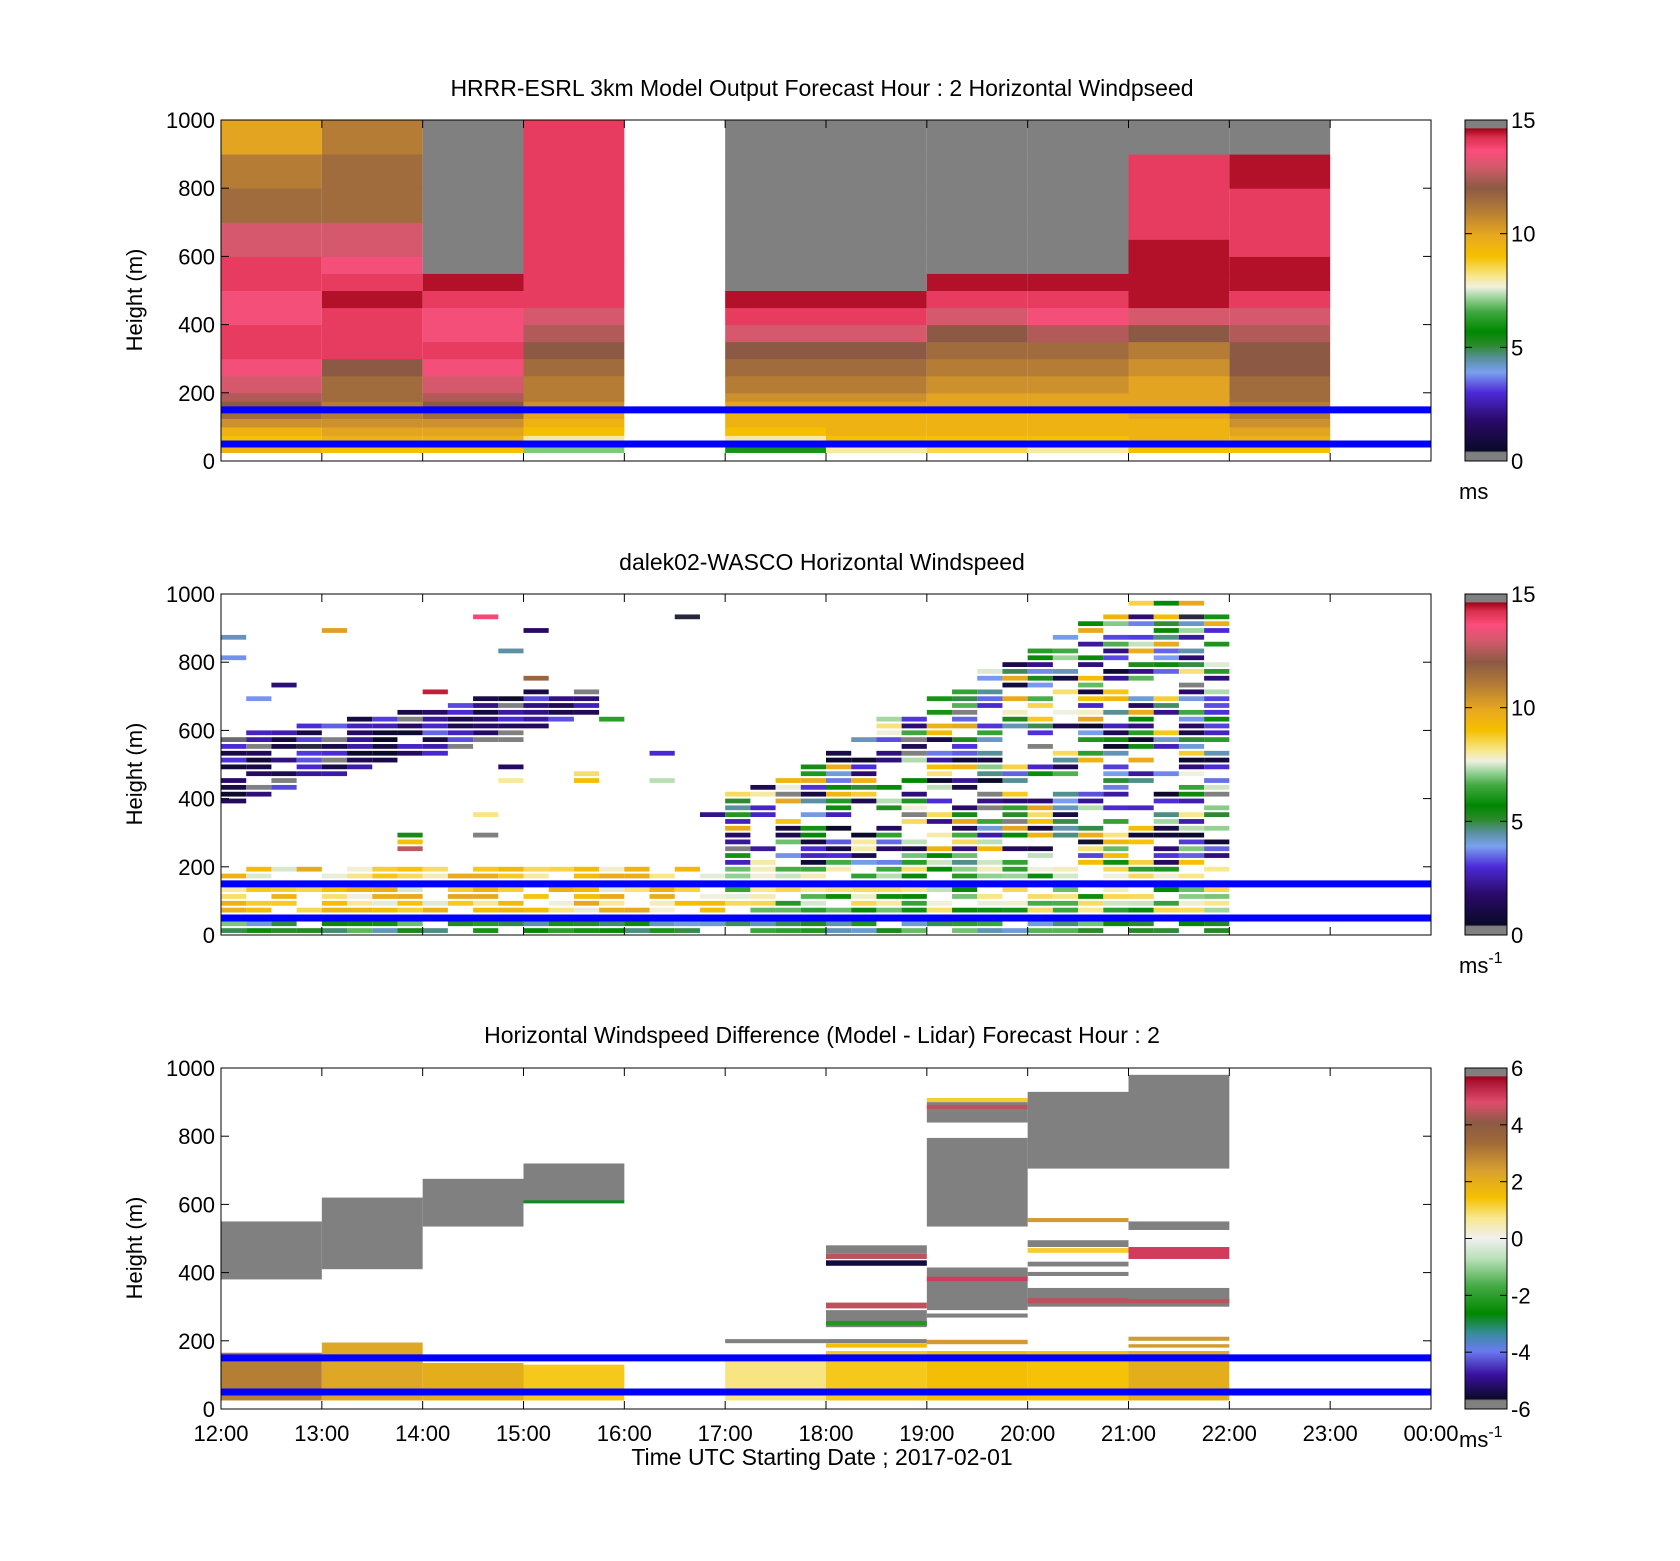  Describe the element at coordinates (624, 1433) in the screenshot. I see `x-tick-label: 16:00` at that location.